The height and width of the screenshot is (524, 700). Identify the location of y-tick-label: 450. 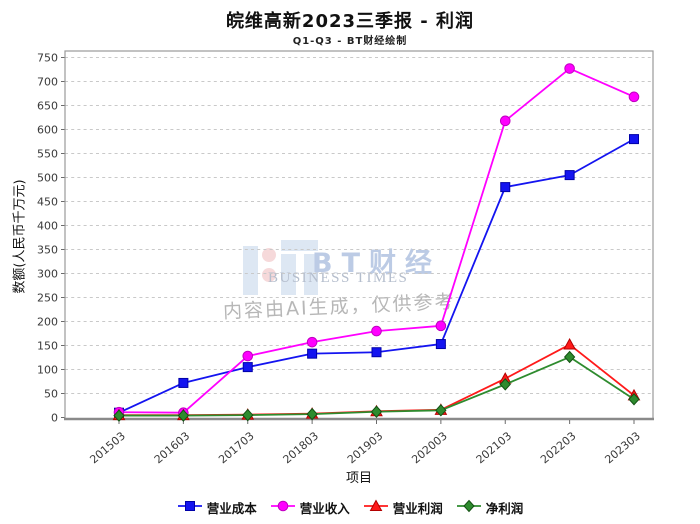
(47, 202).